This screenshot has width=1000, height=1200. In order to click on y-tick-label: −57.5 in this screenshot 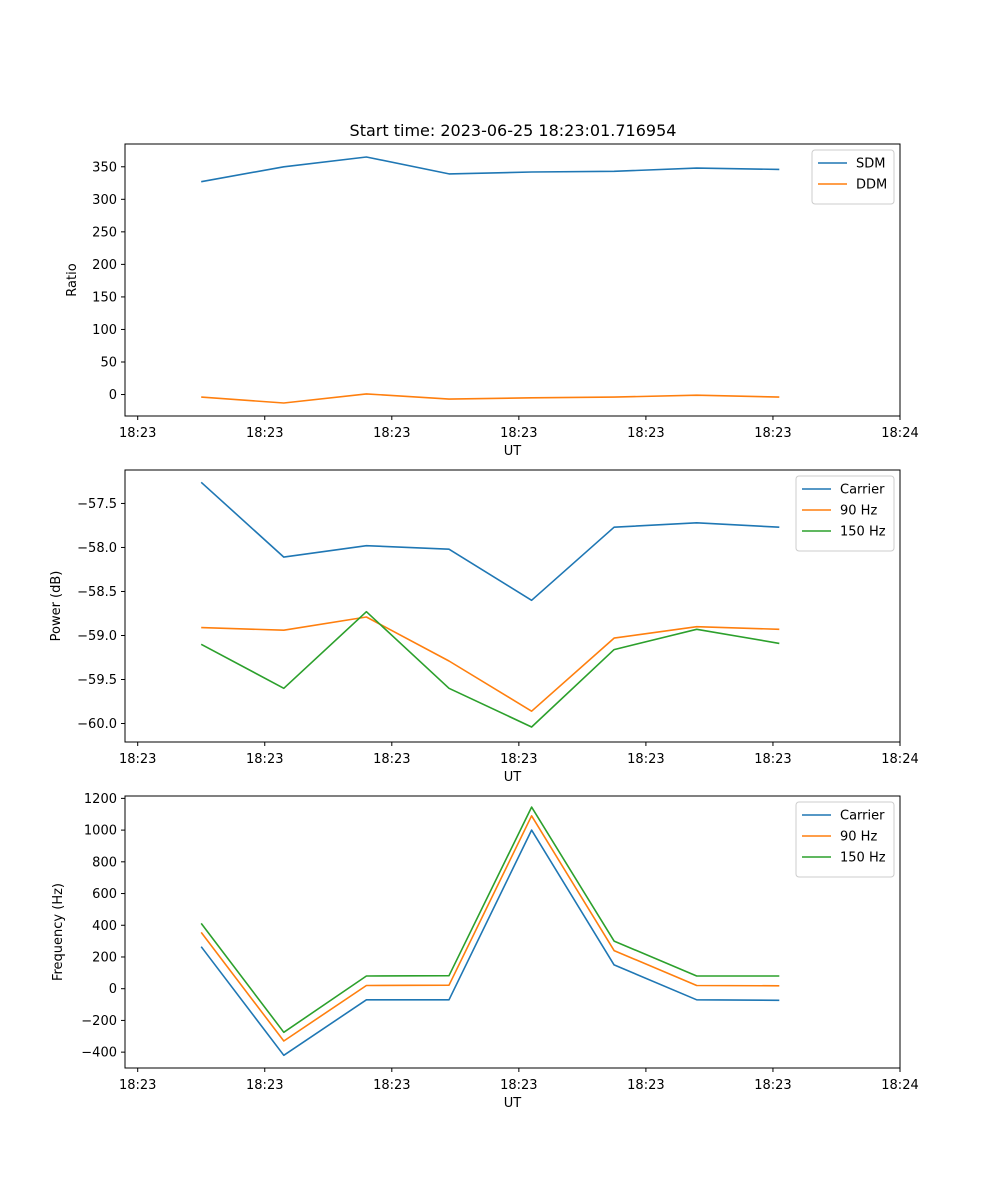, I will do `click(97, 504)`.